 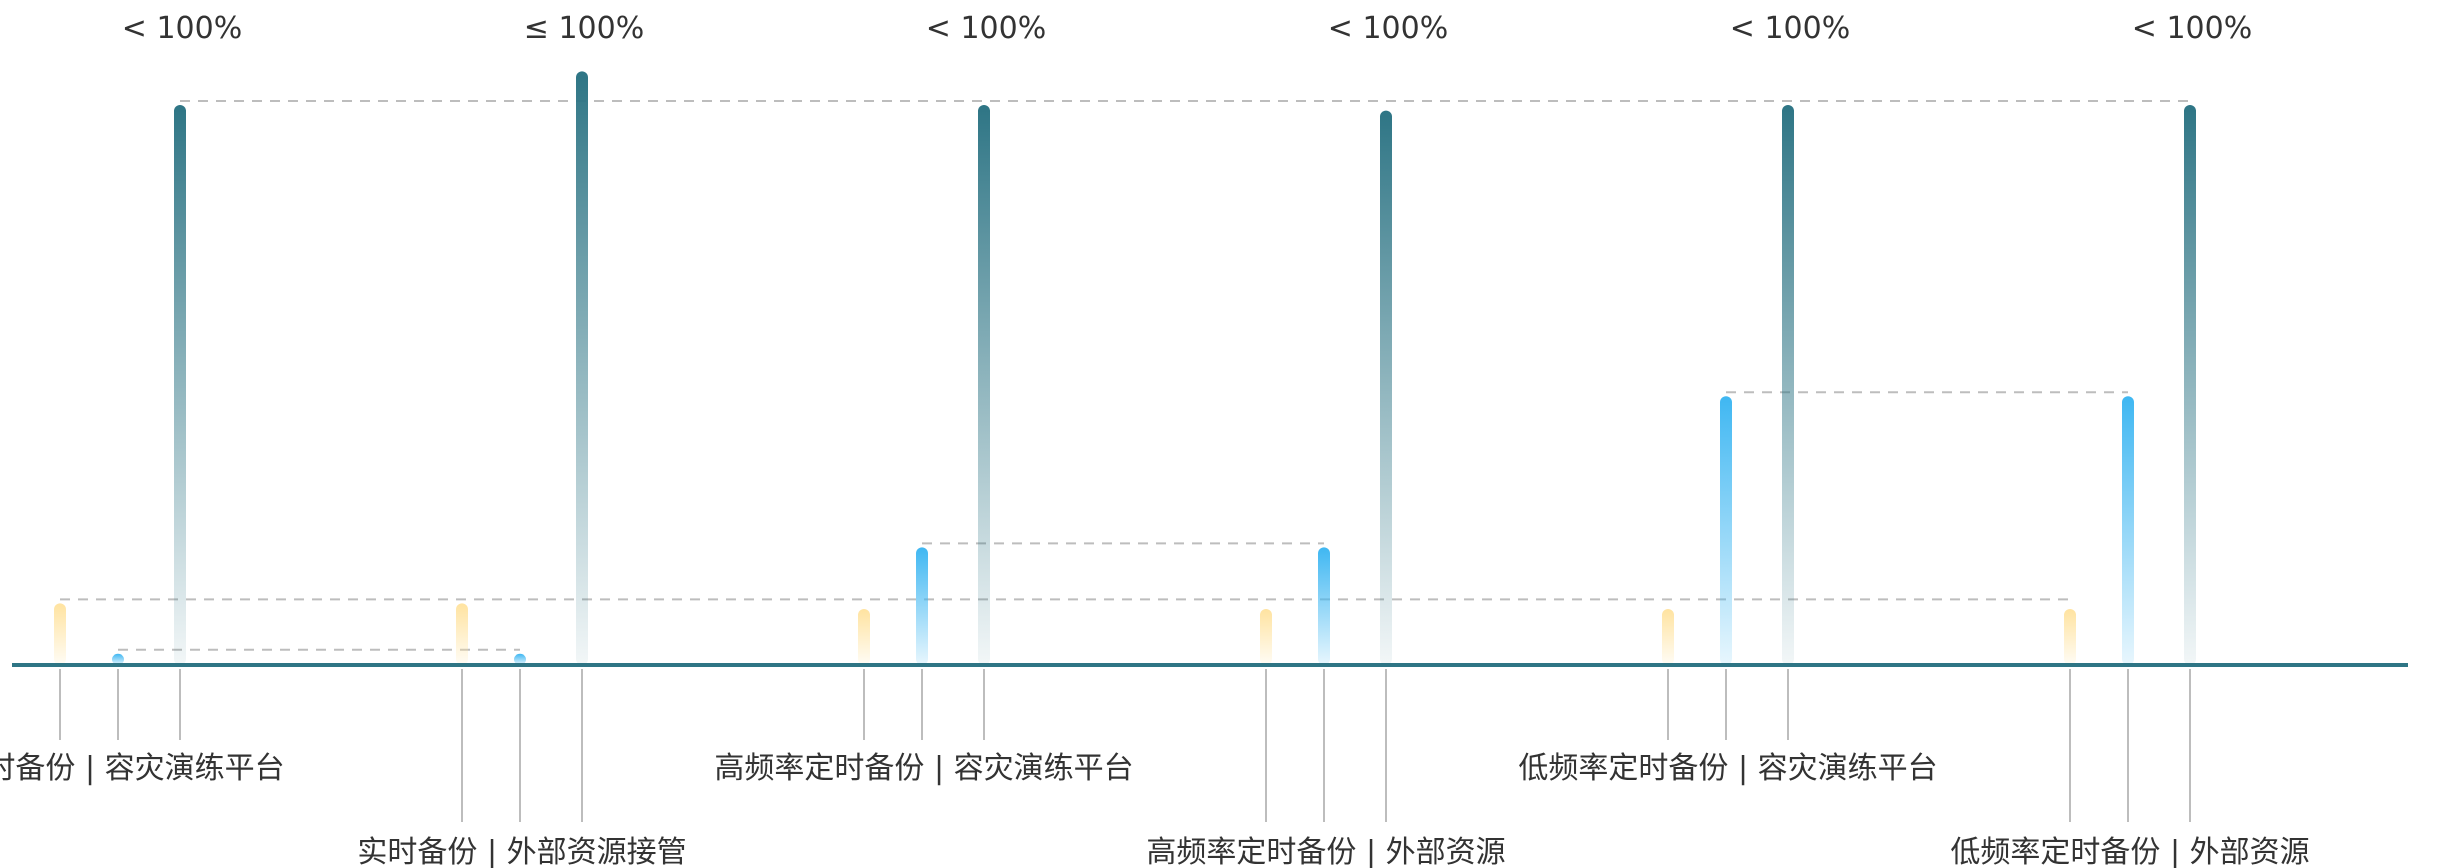 What do you see at coordinates (1727, 768) in the screenshot?
I see `category-label-group-5: 低频率定时备份 | 容灾演练平台` at bounding box center [1727, 768].